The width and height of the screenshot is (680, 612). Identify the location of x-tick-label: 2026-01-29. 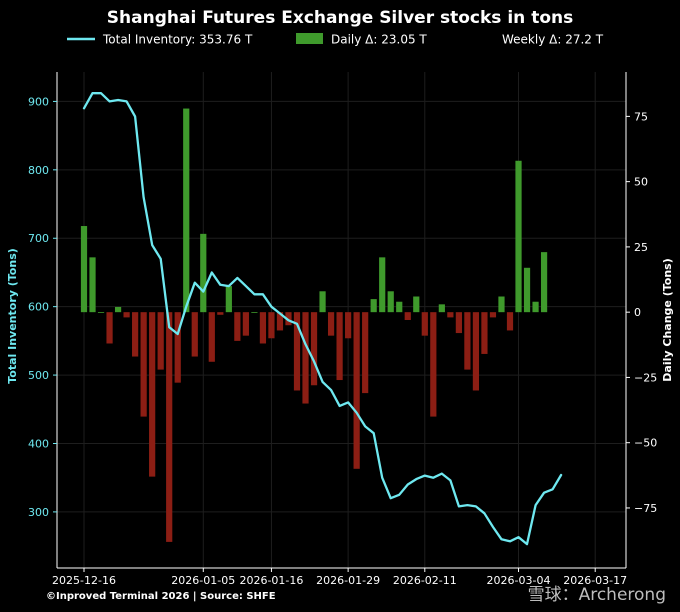
(348, 580).